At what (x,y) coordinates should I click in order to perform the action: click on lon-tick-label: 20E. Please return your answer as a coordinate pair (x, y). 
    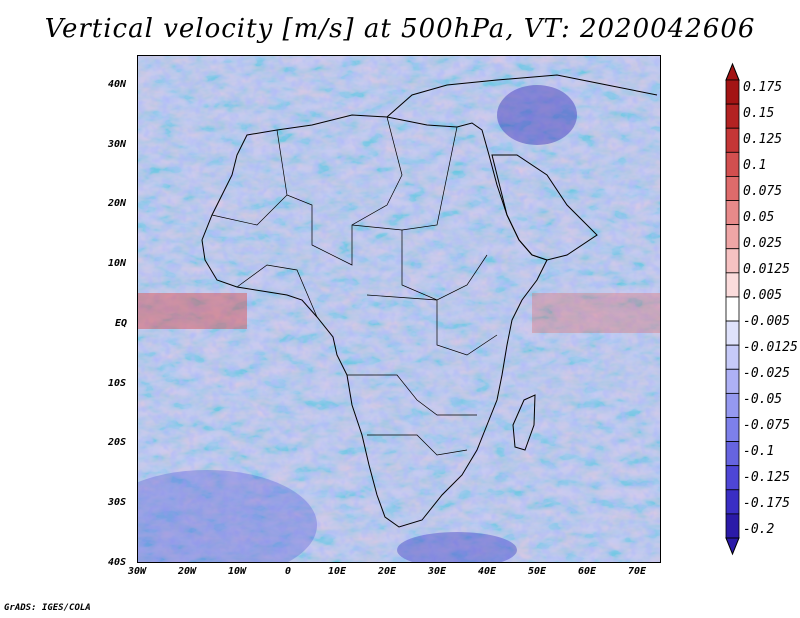
    Looking at the image, I should click on (387, 571).